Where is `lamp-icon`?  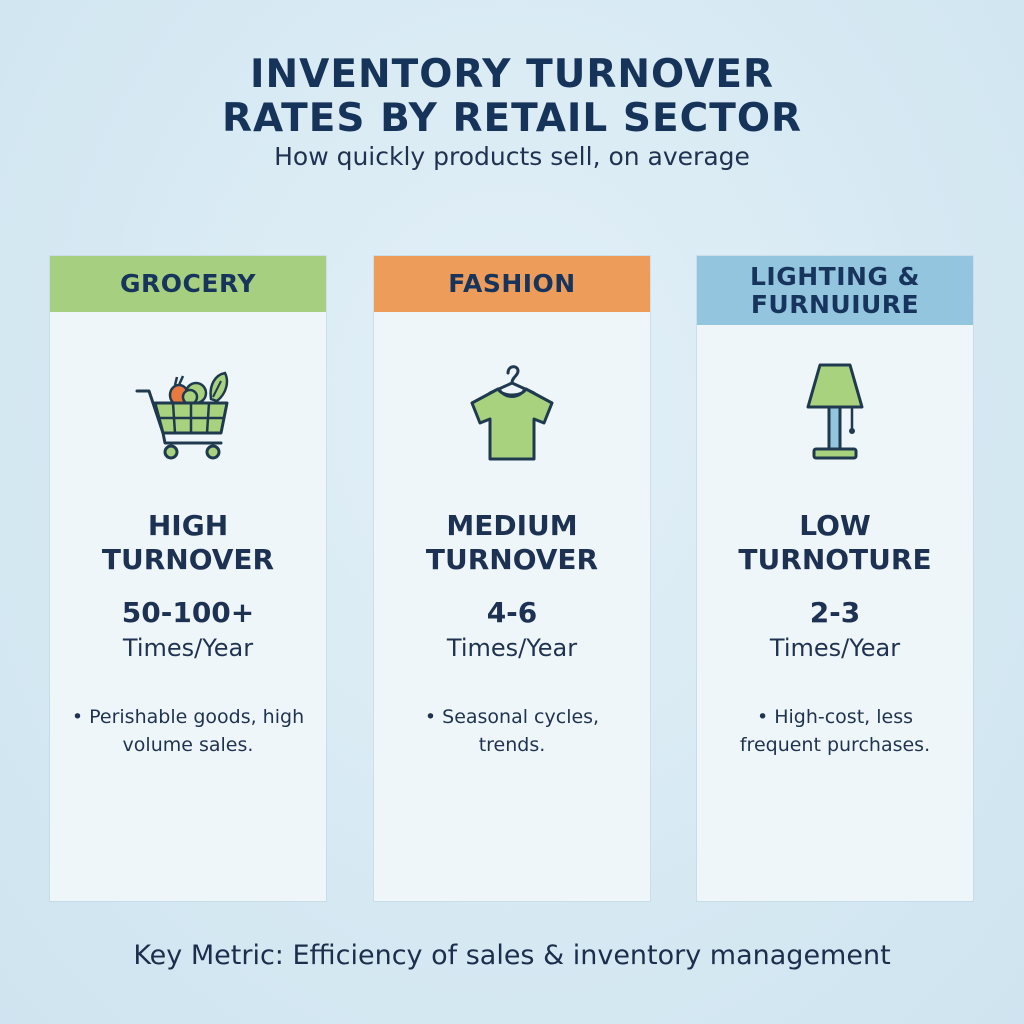
lamp-icon is located at coordinates (835, 411).